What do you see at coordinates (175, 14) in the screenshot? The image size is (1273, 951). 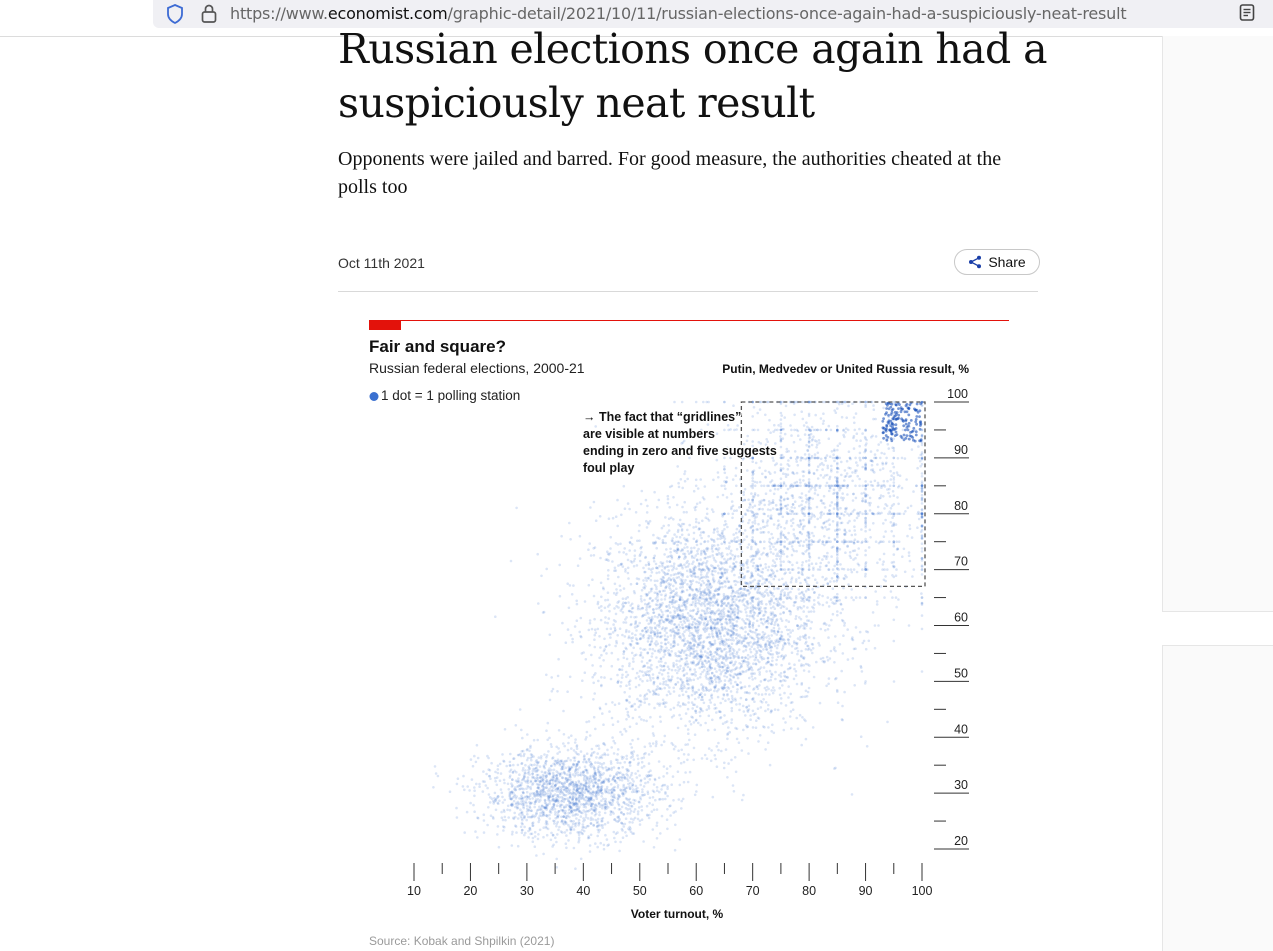 I see `shield-icon` at bounding box center [175, 14].